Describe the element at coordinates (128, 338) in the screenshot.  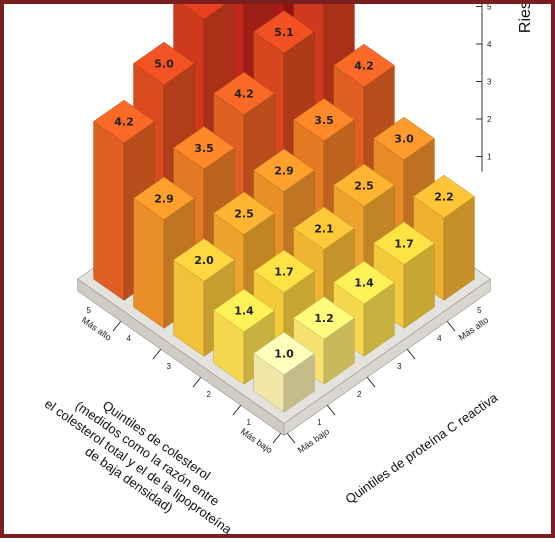
I see `x-tick-label: 4` at that location.